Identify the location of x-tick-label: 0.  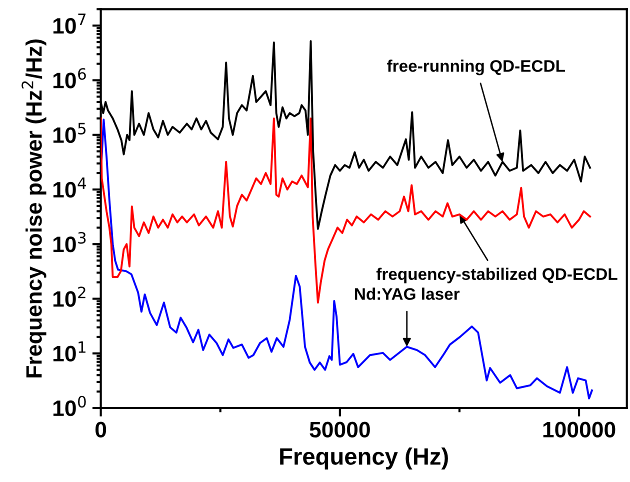
(101, 430).